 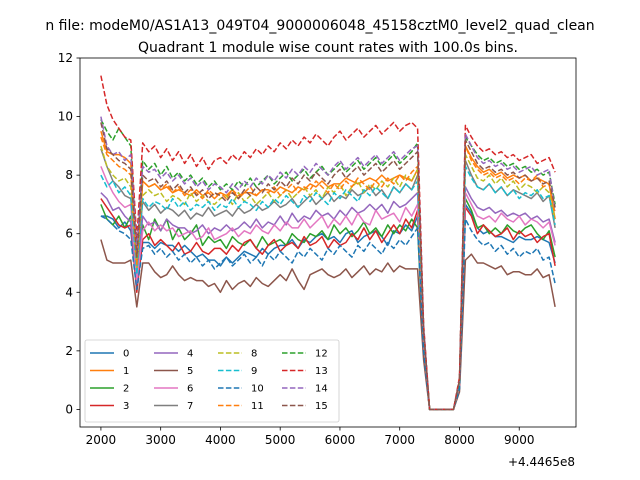 What do you see at coordinates (69, 409) in the screenshot?
I see `y-tick-label: 0` at bounding box center [69, 409].